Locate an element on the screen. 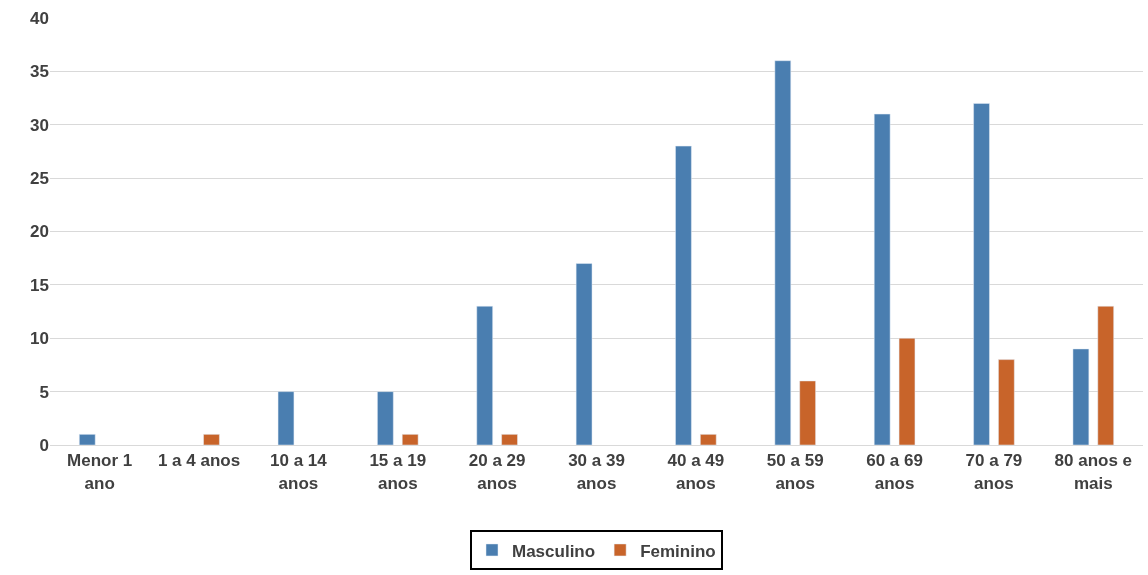 The image size is (1148, 575). y-tick-label: 10 is located at coordinates (39, 339).